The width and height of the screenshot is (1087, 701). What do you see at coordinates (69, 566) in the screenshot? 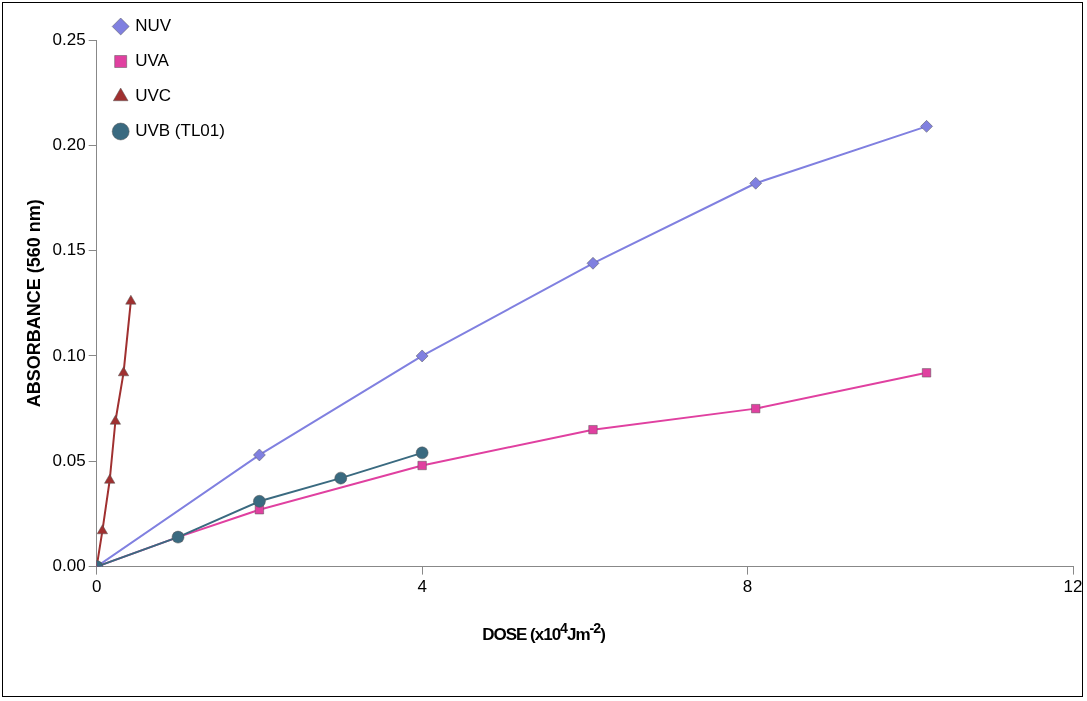
I see `y-tick-label: 0.00` at bounding box center [69, 566].